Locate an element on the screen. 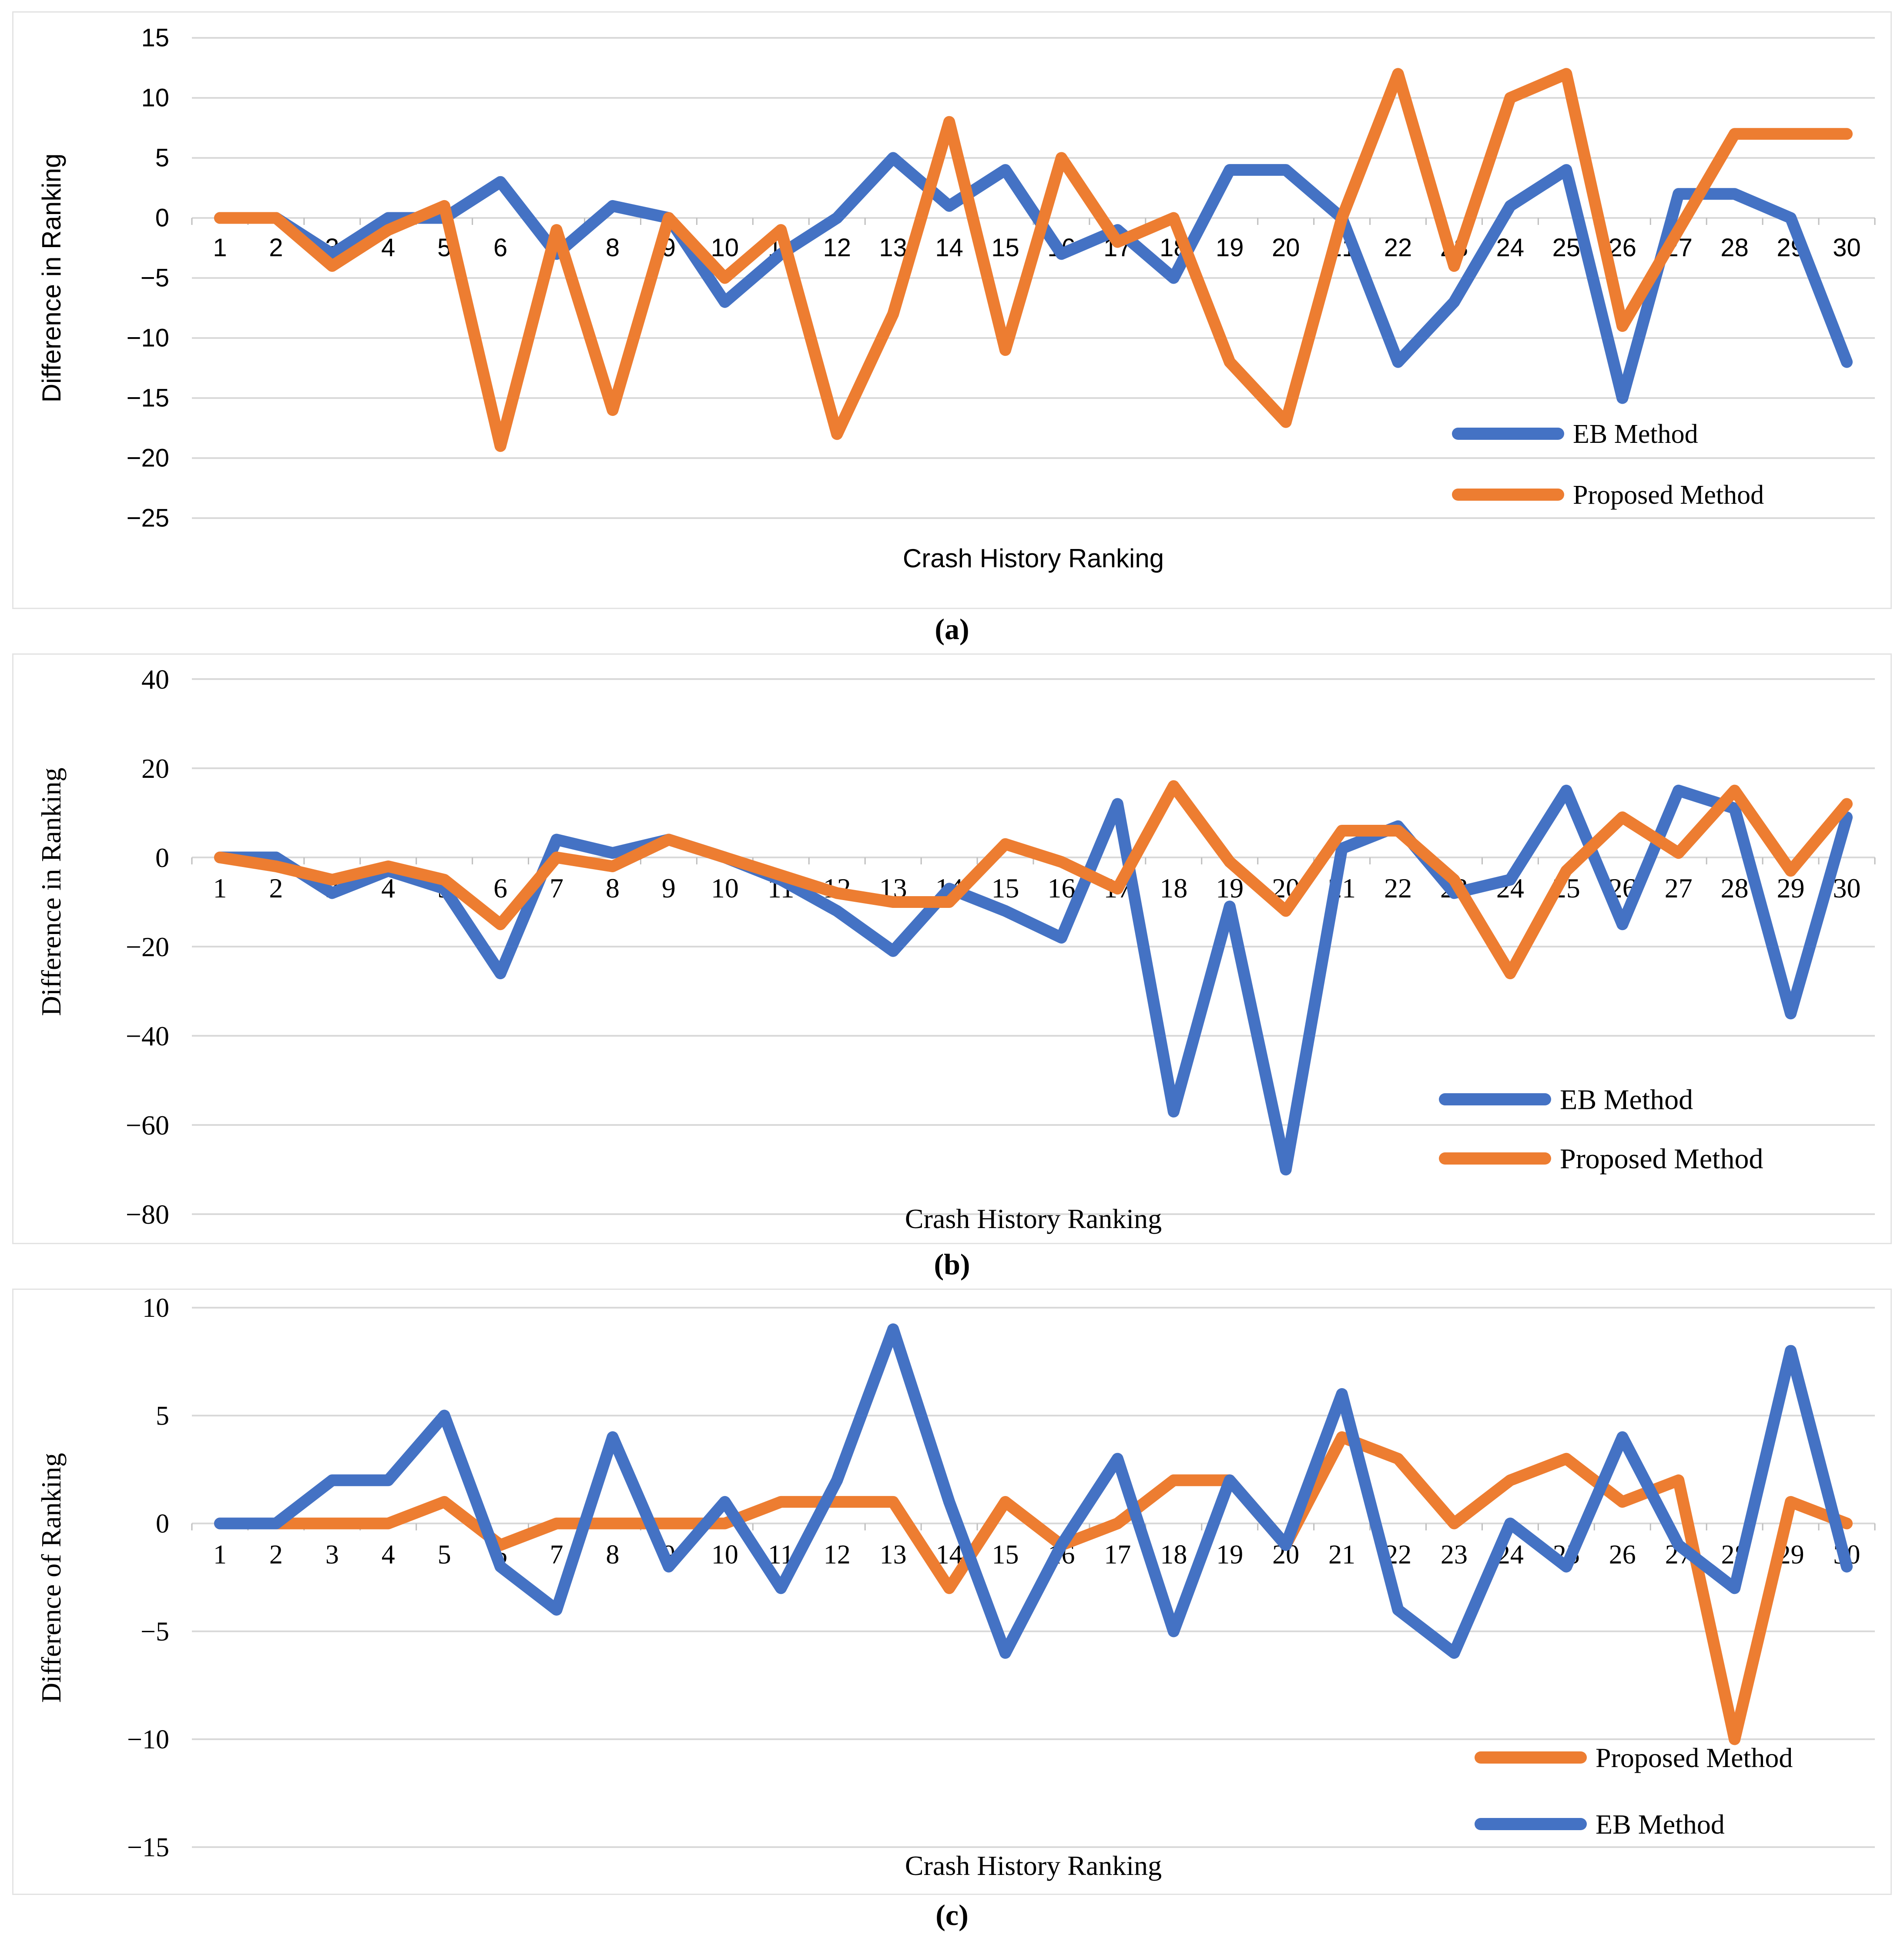 The image size is (1904, 1955). x-tick-label: 24 is located at coordinates (1510, 248).